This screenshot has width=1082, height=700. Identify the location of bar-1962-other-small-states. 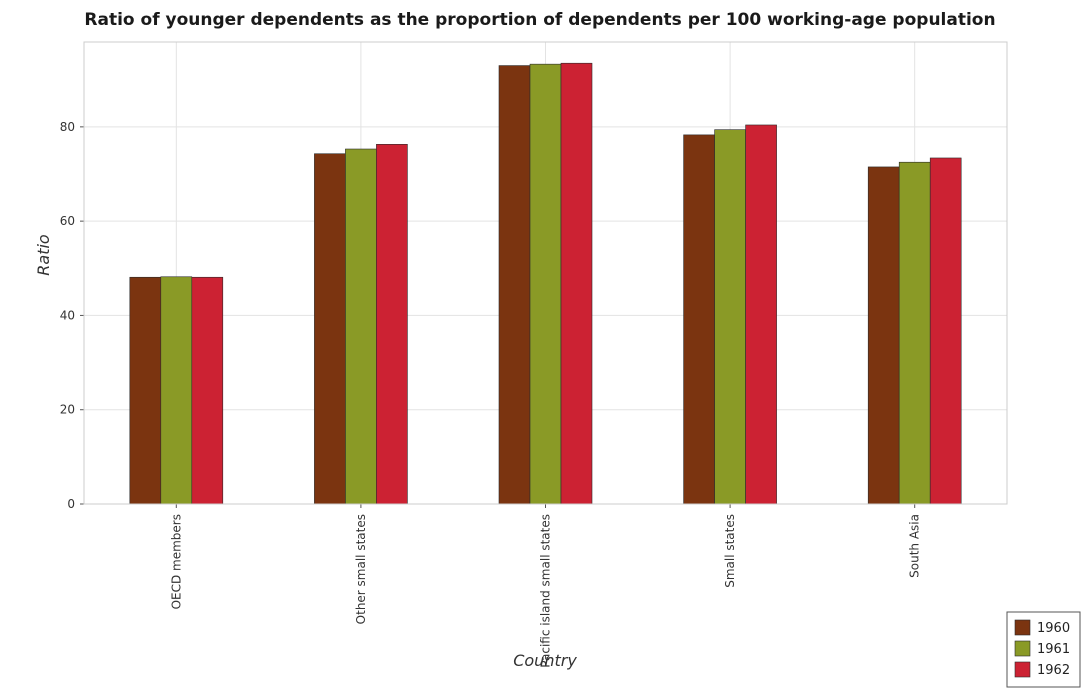
(392, 324).